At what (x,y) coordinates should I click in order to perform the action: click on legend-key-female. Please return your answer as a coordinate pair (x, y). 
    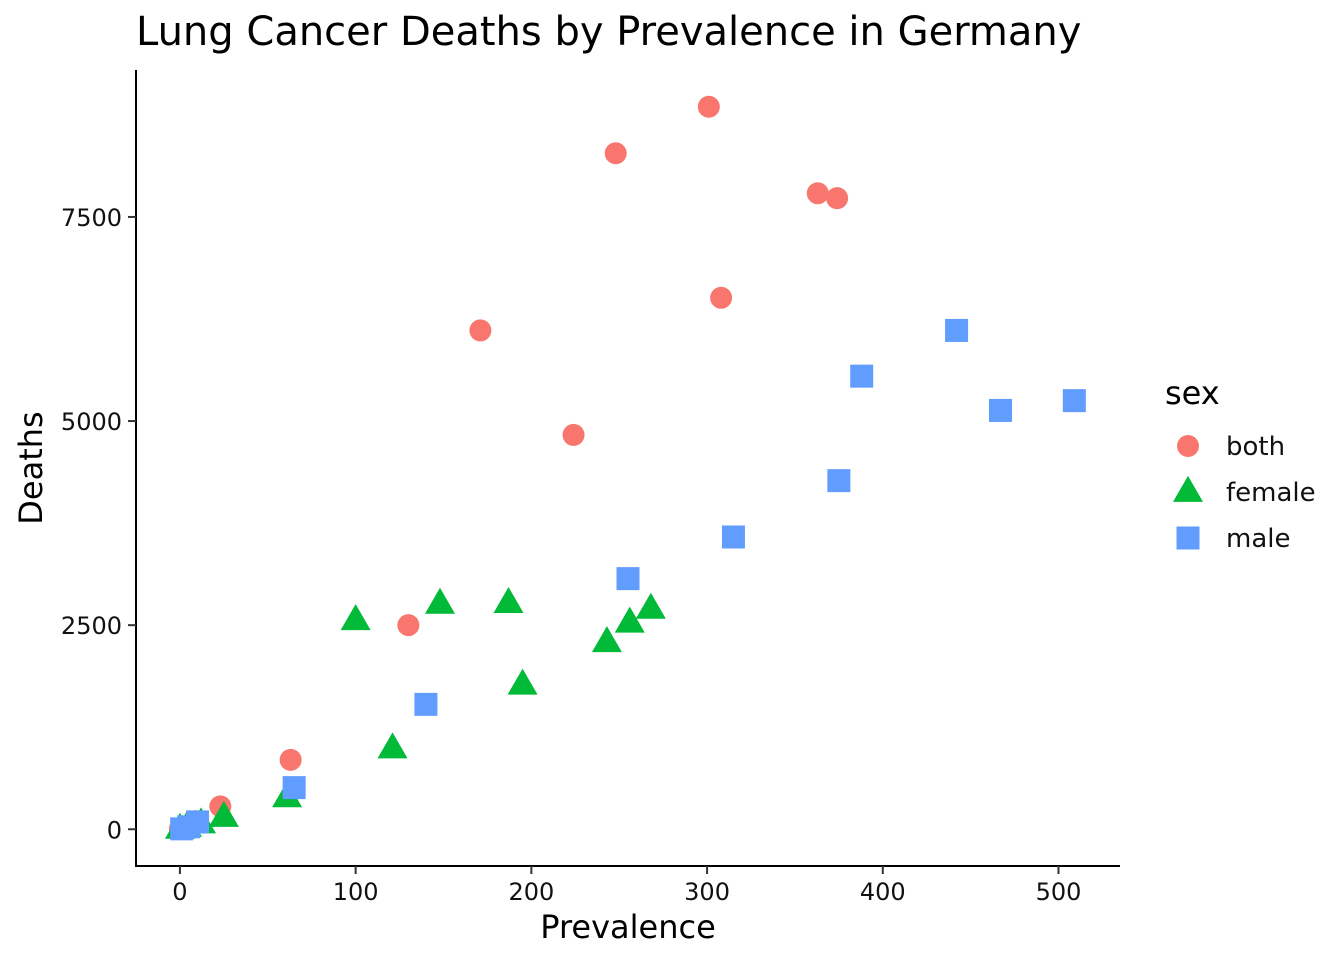
    Looking at the image, I should click on (1188, 488).